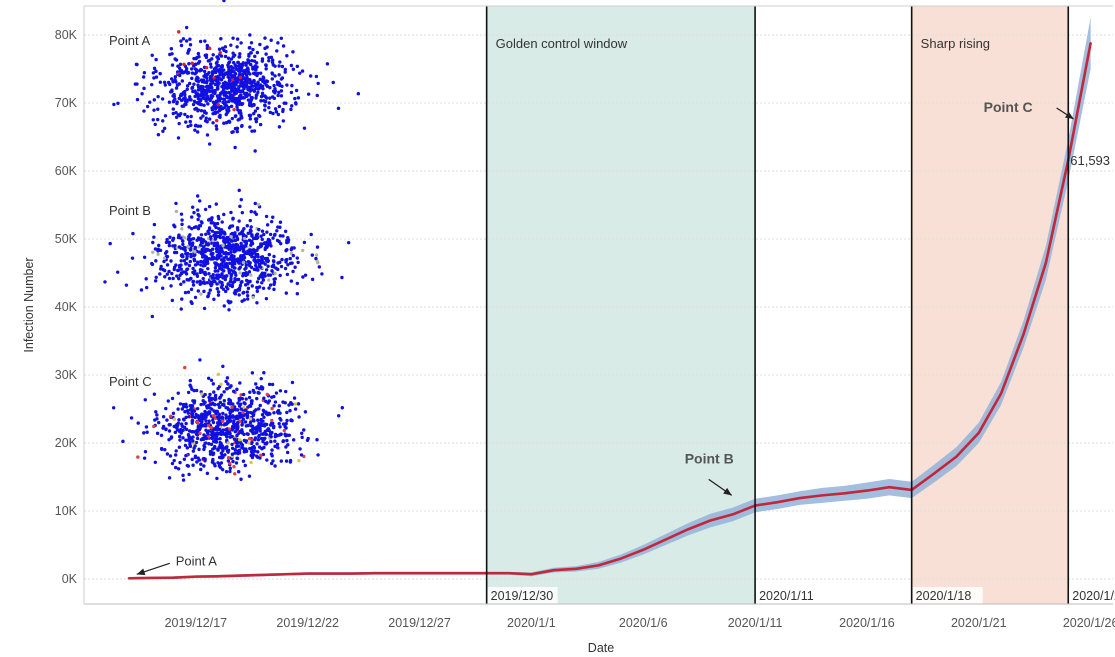  I want to click on y-tick-label: 0K, so click(70, 579).